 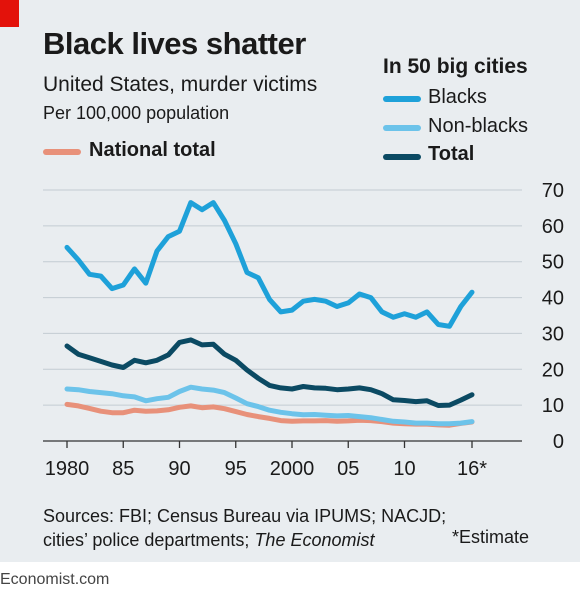 What do you see at coordinates (152, 150) in the screenshot?
I see `legend-national-label: National total` at bounding box center [152, 150].